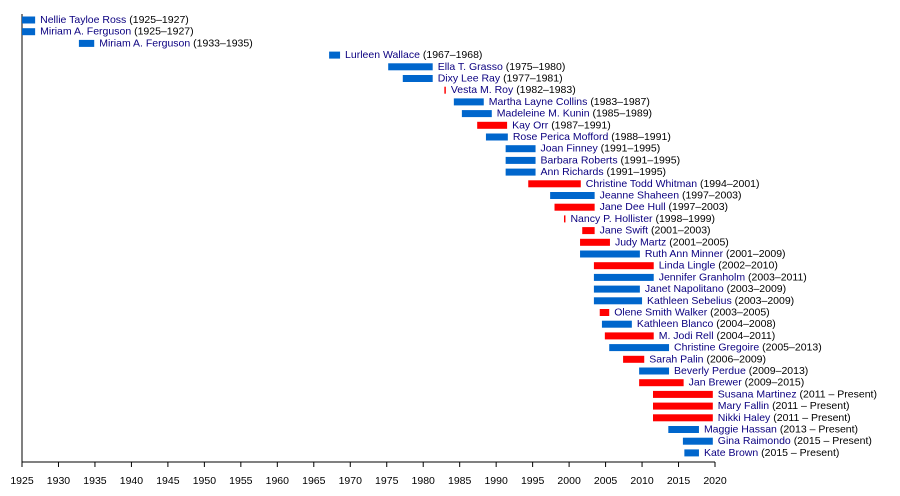 Image resolution: width=900 pixels, height=496 pixels. What do you see at coordinates (382, 55) in the screenshot?
I see `governor-name: Lurleen Wallace` at bounding box center [382, 55].